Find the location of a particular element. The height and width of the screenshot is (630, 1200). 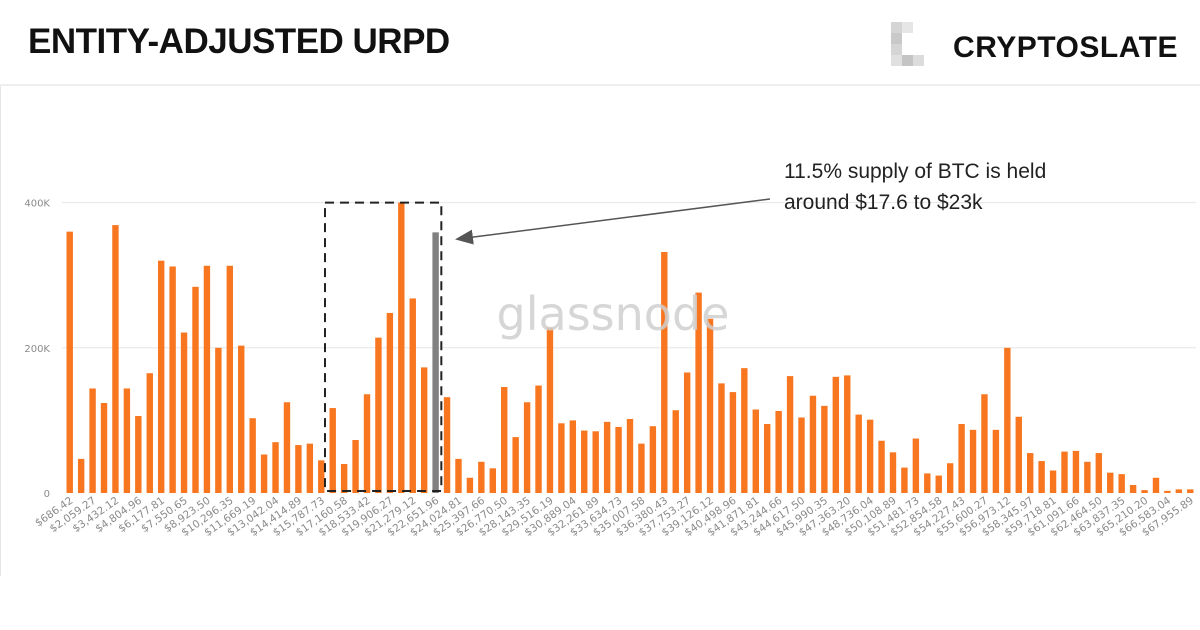

y-tick-label: 200K is located at coordinates (37, 349).